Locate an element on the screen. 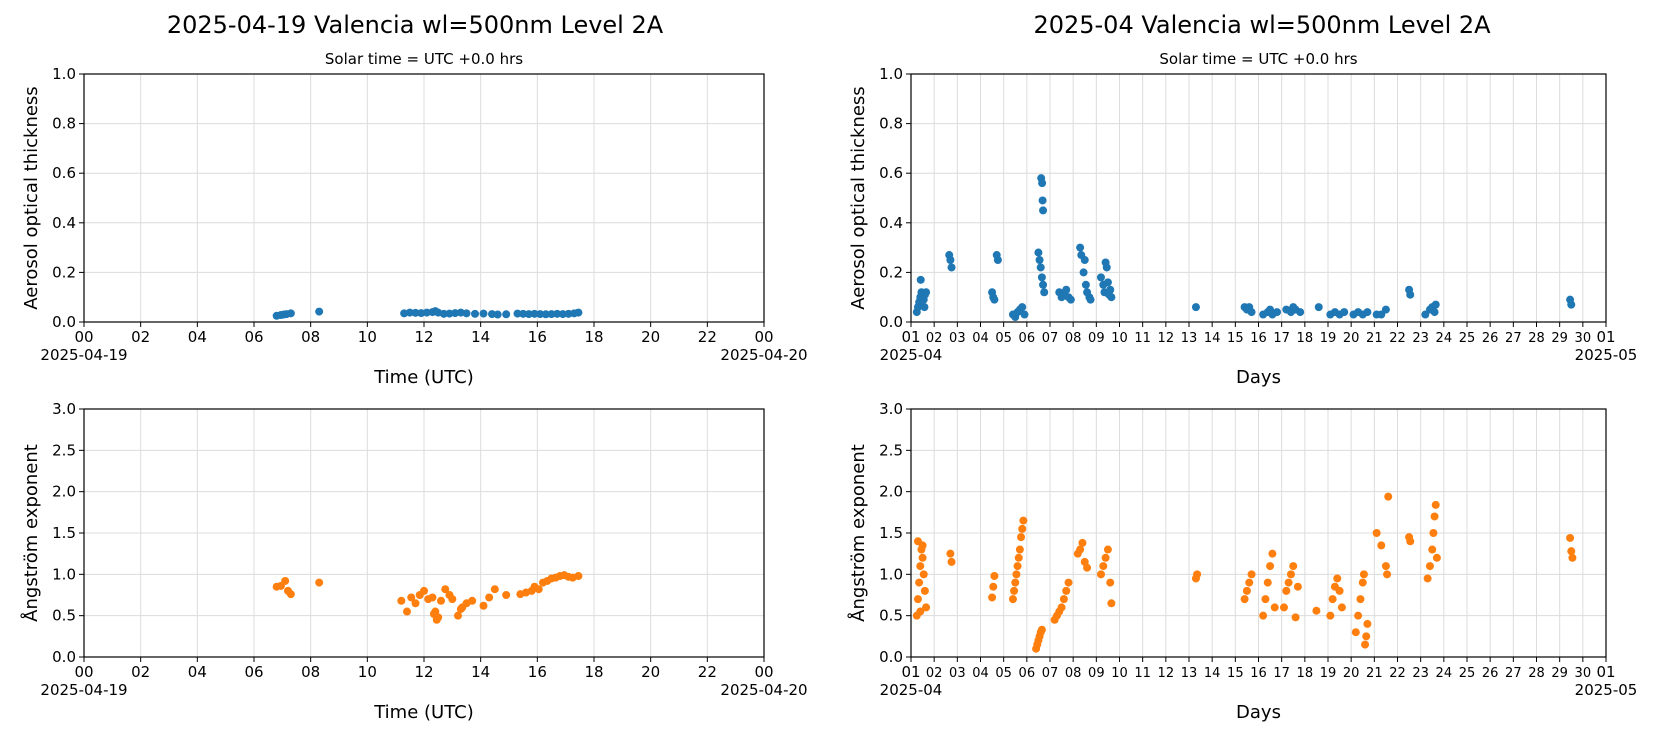 The height and width of the screenshot is (741, 1654). x-tick-label: 12 is located at coordinates (1166, 338).